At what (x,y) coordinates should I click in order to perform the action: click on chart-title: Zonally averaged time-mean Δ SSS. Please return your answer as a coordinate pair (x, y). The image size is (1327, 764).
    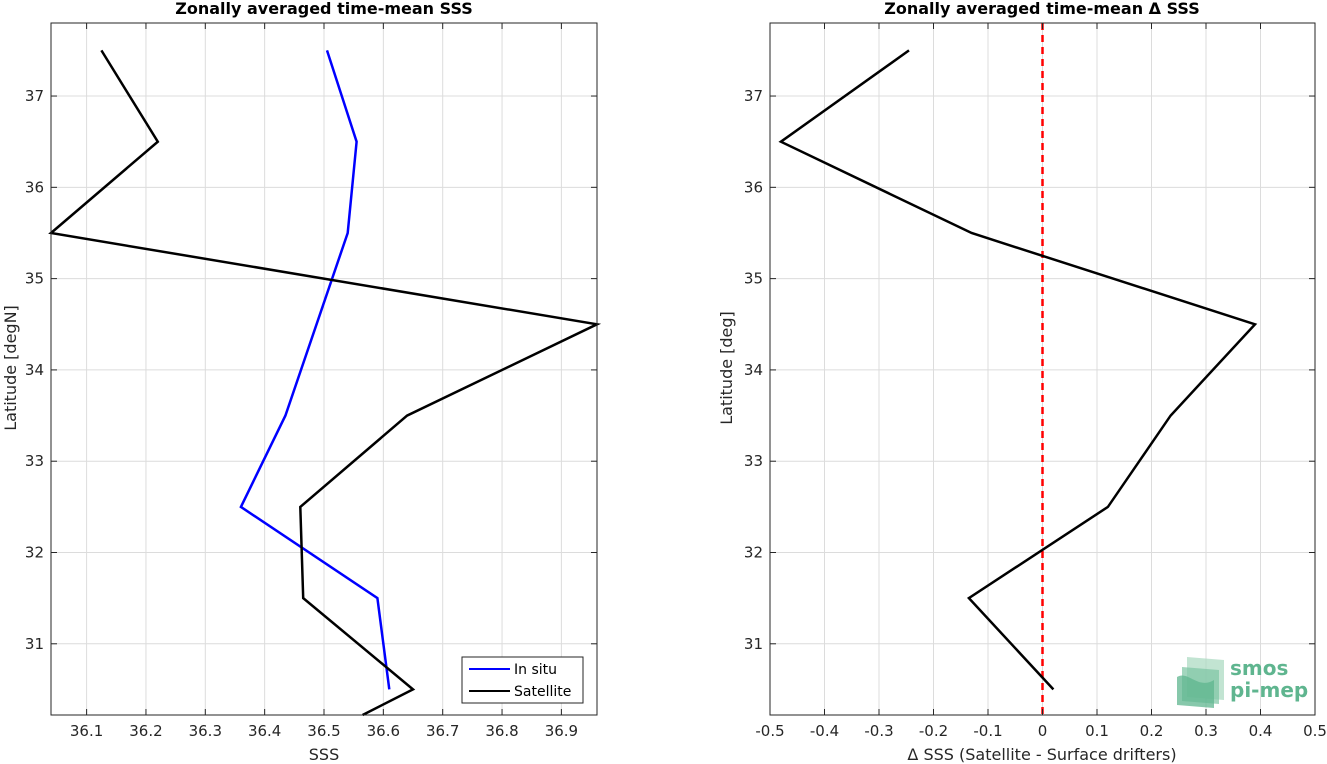
    Looking at the image, I should click on (1042, 9).